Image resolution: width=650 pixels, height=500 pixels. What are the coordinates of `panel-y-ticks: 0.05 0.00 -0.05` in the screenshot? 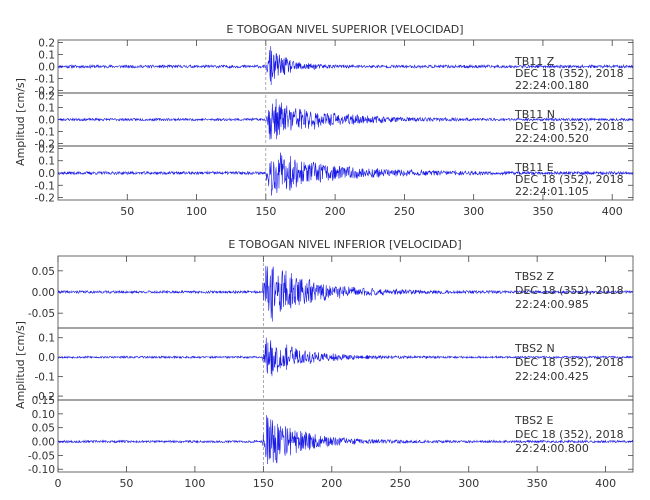 It's located at (330, 293).